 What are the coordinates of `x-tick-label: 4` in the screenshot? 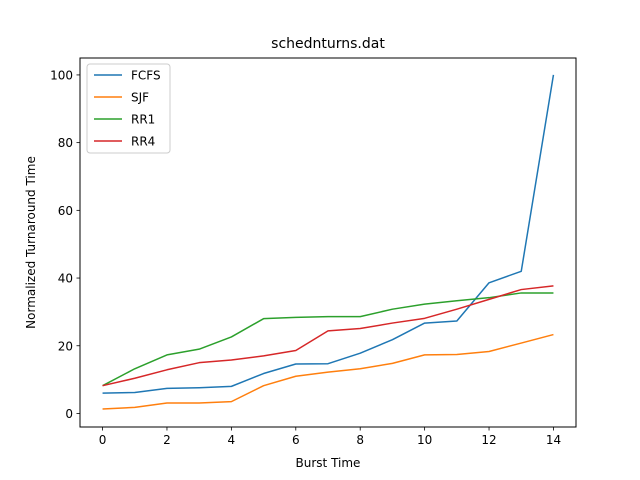 It's located at (232, 440).